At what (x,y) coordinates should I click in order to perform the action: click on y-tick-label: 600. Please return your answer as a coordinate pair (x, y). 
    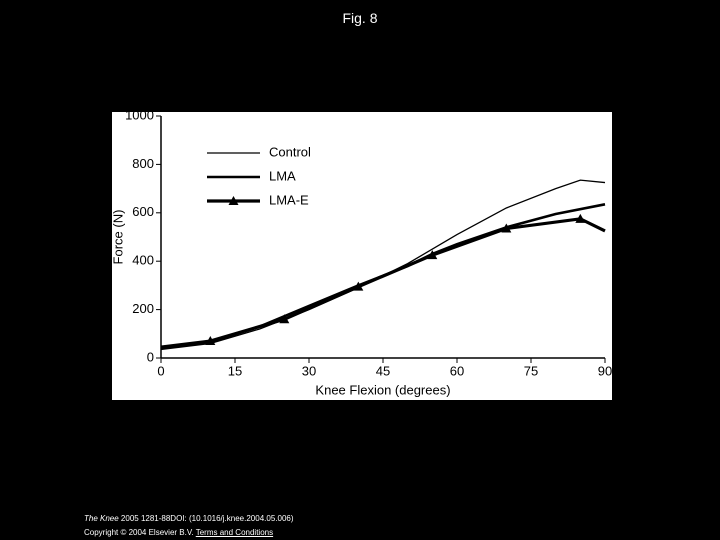
    Looking at the image, I should click on (143, 211).